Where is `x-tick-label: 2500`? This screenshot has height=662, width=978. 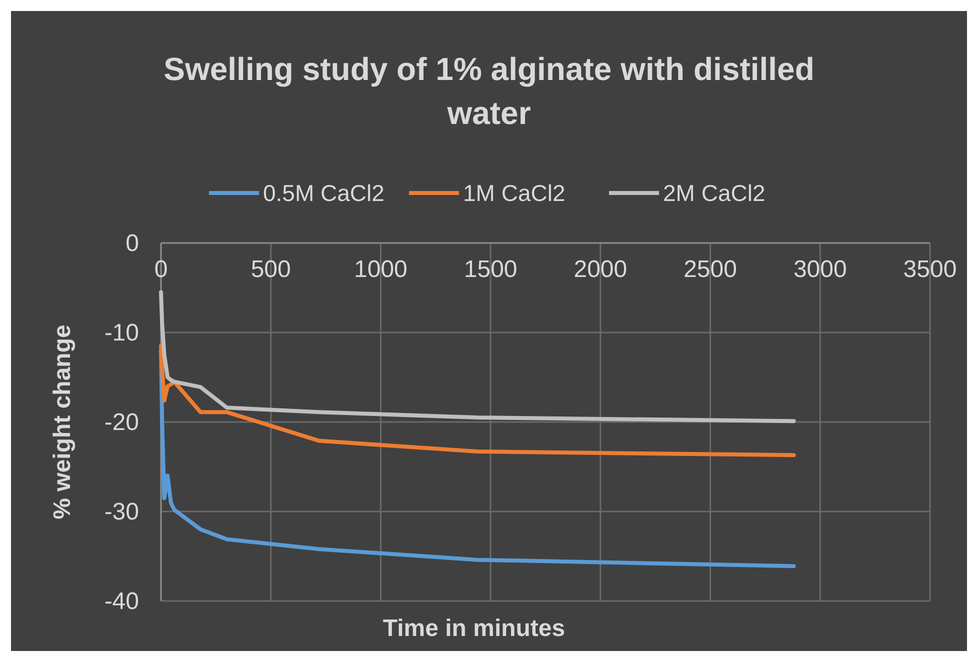
x-tick-label: 2500 is located at coordinates (710, 269).